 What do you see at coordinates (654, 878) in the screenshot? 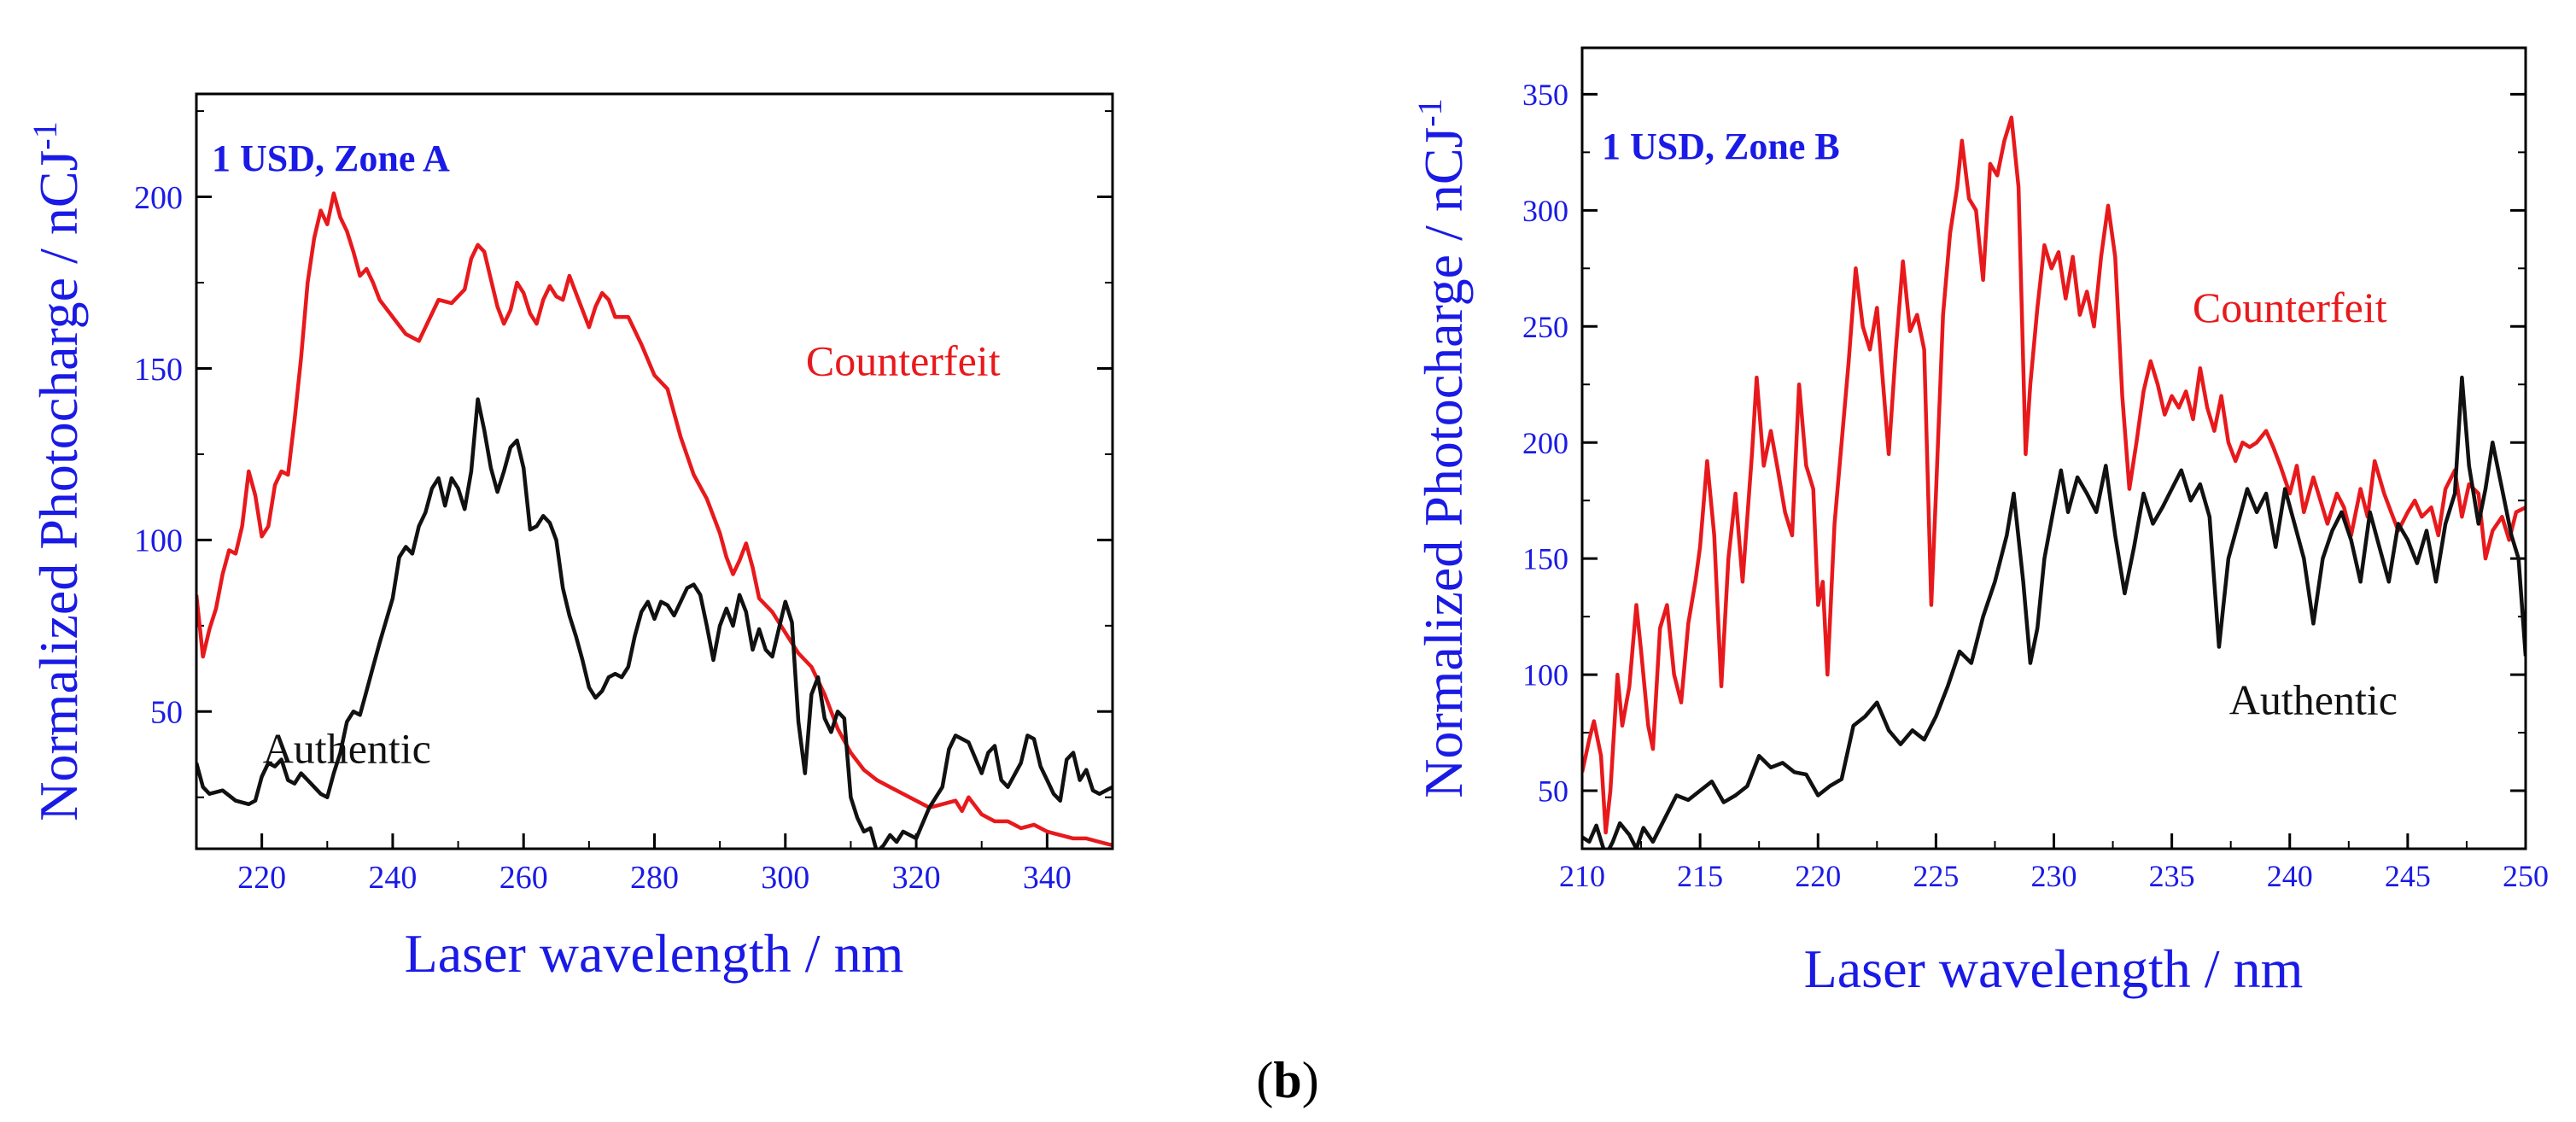
I see `x-tick-label: 280` at bounding box center [654, 878].